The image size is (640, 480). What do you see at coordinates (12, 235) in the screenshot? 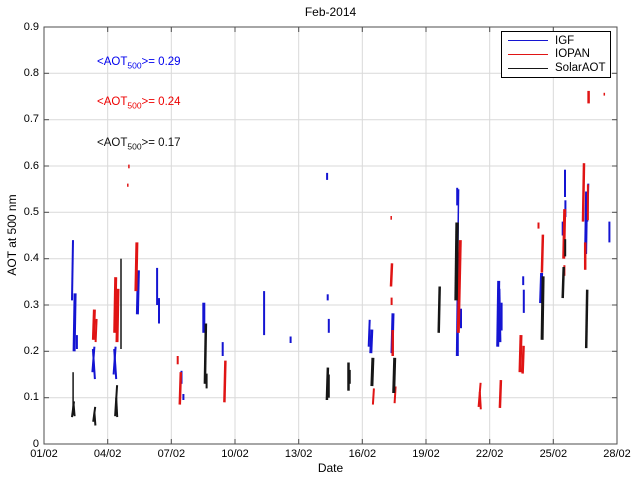
I see `y-axis-label: AOT at 500 nm` at bounding box center [12, 235].